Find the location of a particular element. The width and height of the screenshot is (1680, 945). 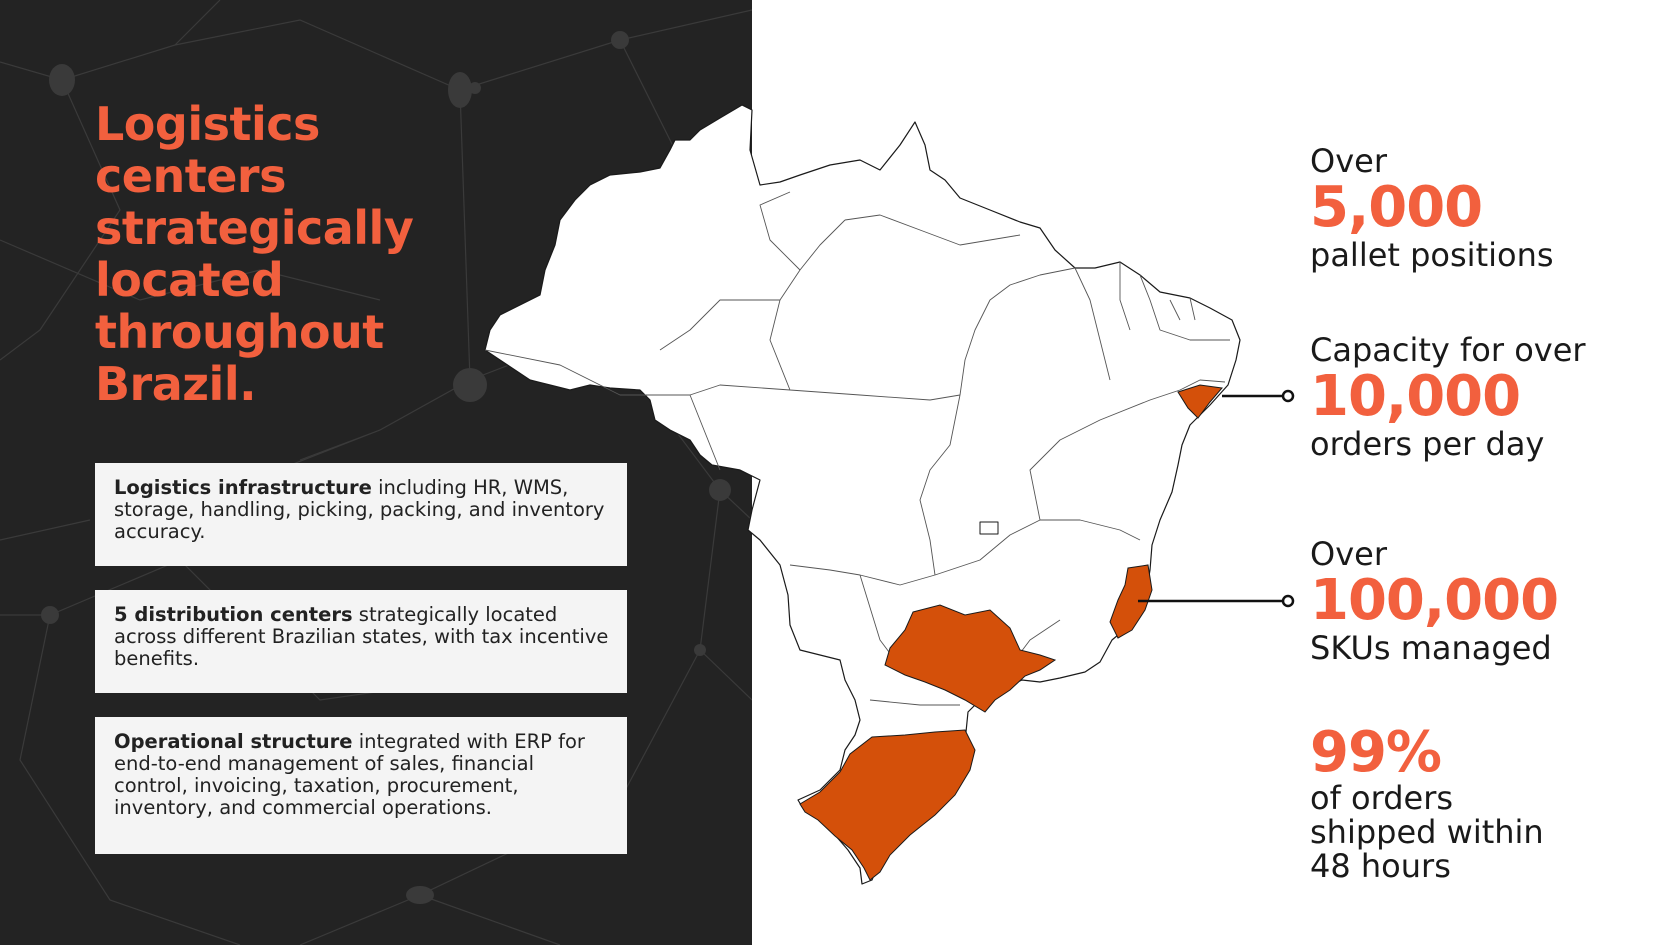

stat-value: 100,000 is located at coordinates (1434, 600).